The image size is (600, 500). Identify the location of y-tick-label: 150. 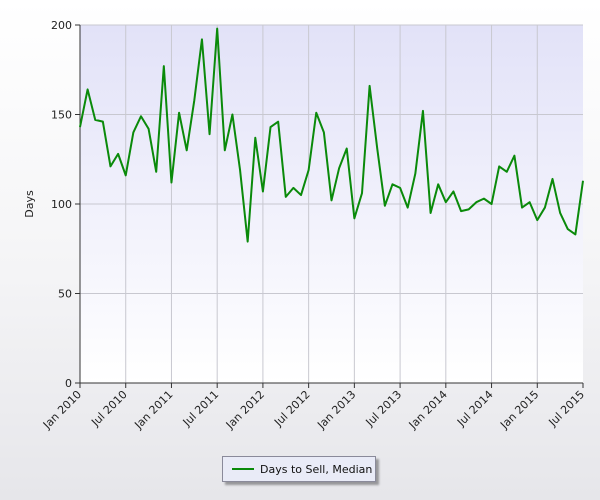
(61, 115).